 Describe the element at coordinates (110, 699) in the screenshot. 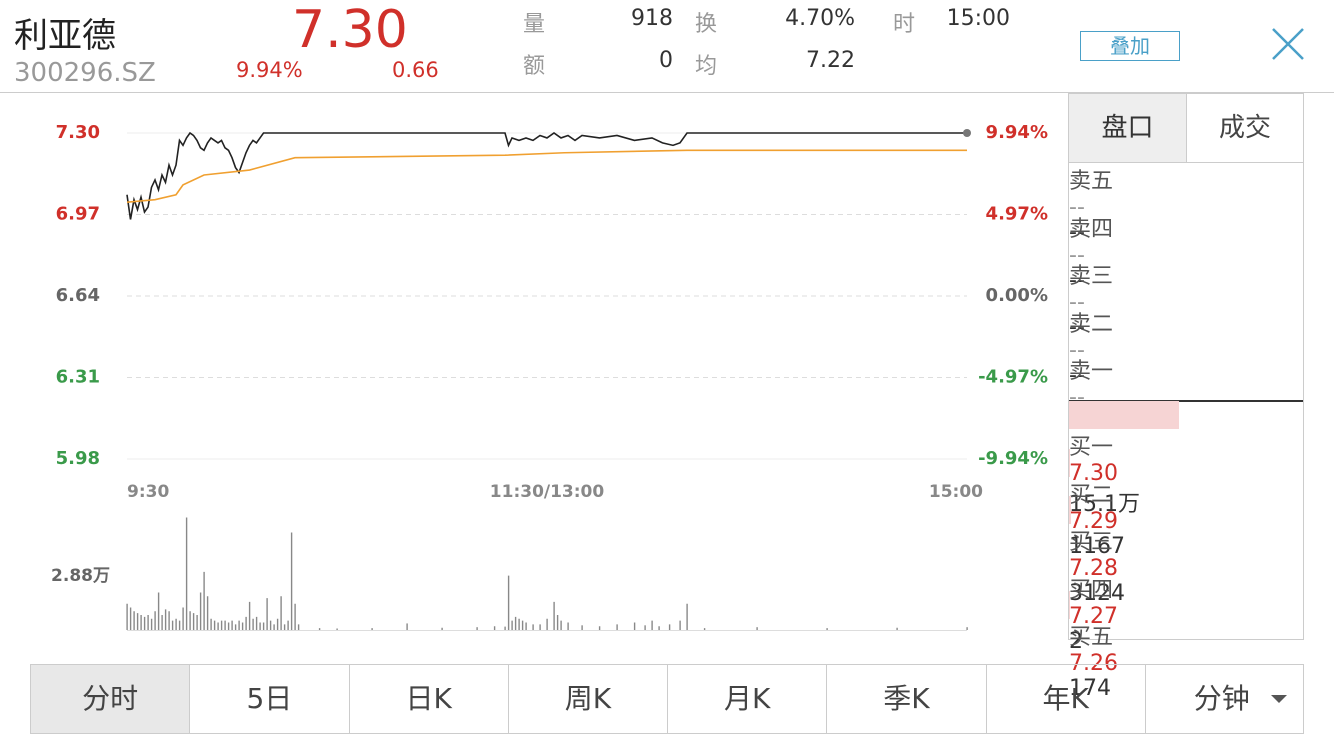

I see `period-tab: 分时` at that location.